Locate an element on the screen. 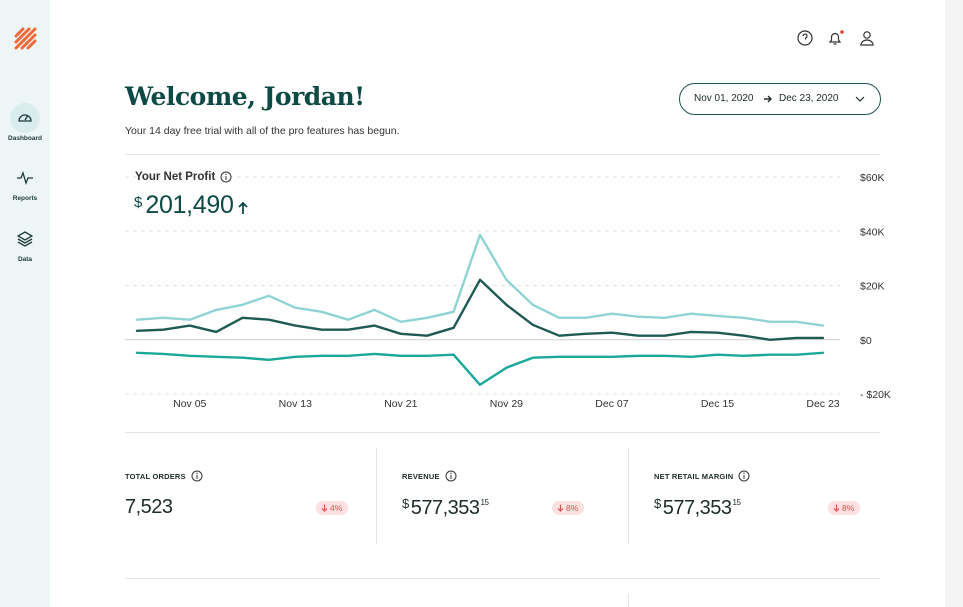  net-profit-currency: $ is located at coordinates (138, 202).